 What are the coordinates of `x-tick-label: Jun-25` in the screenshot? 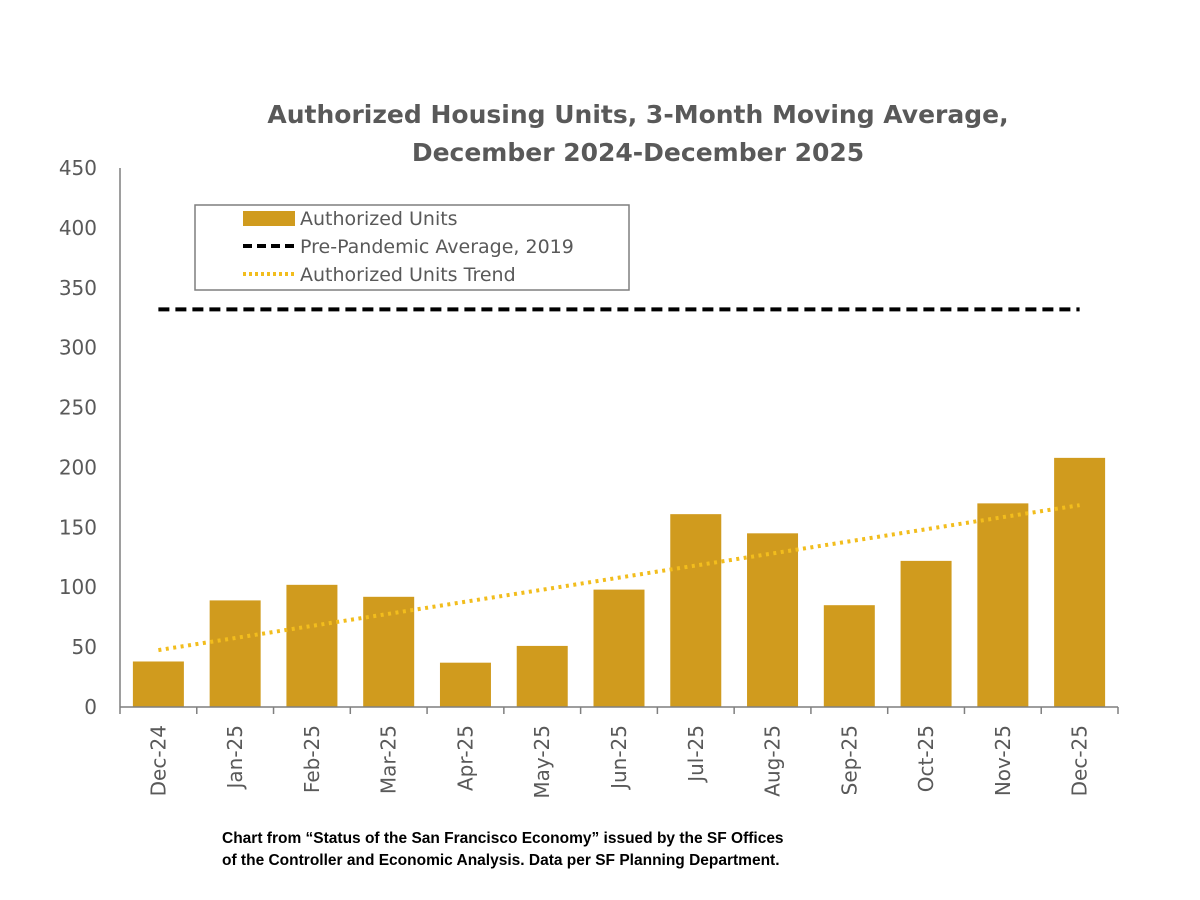 It's located at (619, 758).